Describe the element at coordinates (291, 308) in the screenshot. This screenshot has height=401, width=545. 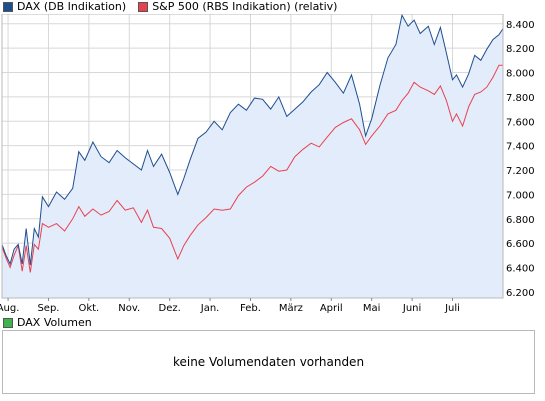
I see `x-tick-label: März` at that location.